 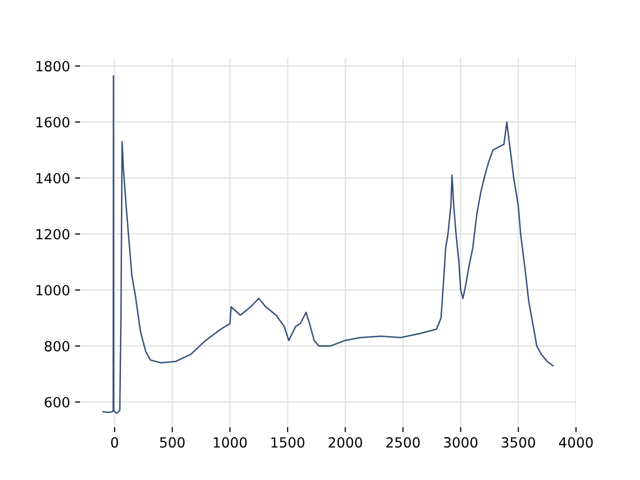 I want to click on x-tick-label: 500, so click(x=172, y=442).